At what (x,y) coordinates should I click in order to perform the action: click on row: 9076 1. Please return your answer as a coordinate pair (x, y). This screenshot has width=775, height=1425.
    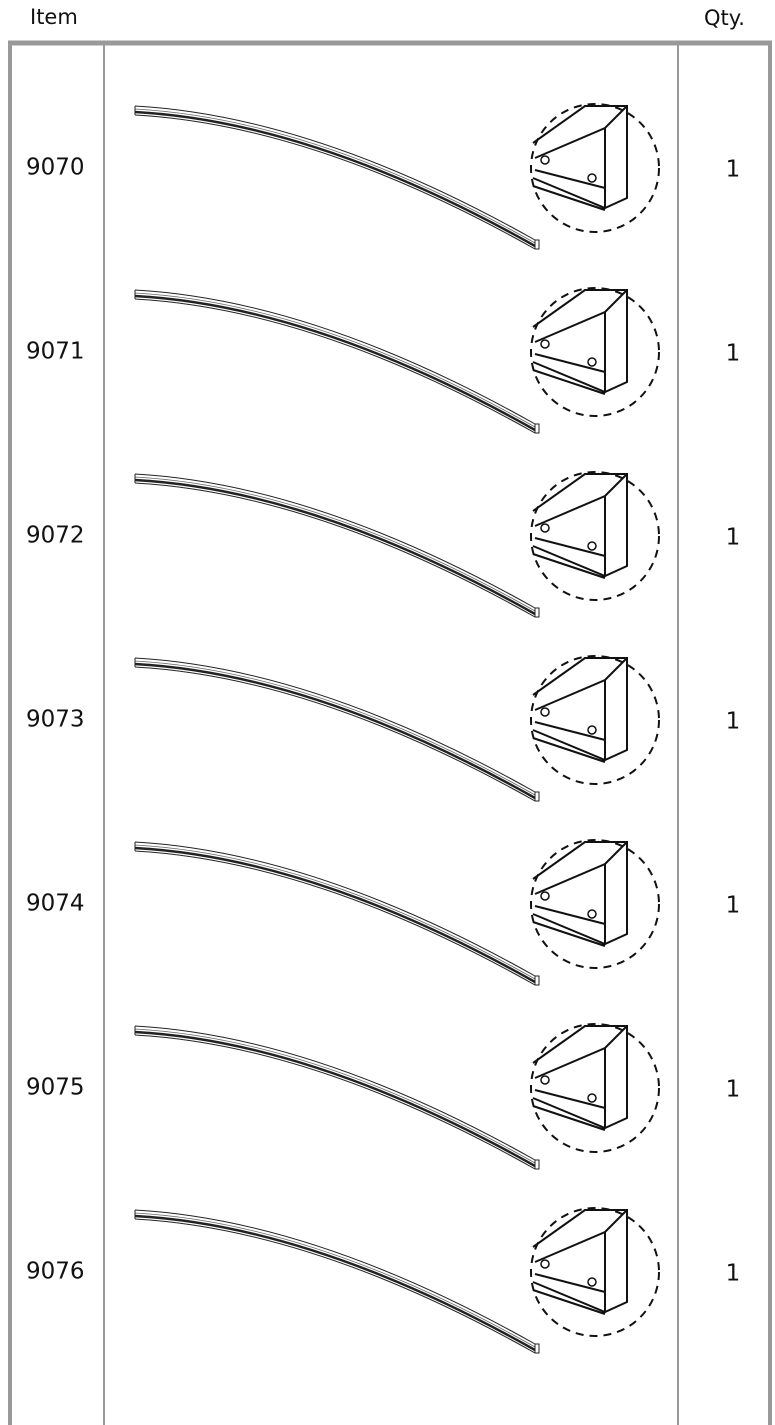
    Looking at the image, I should click on (383, 1280).